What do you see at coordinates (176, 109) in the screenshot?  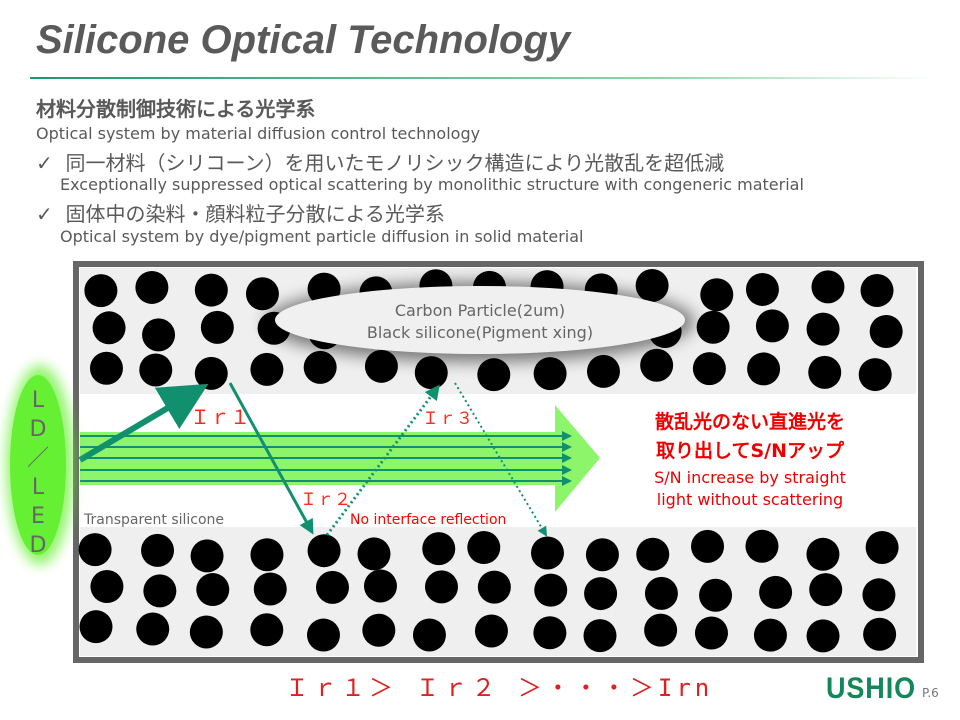 I see `heading-jp: 材料分散制御技術による光学系` at bounding box center [176, 109].